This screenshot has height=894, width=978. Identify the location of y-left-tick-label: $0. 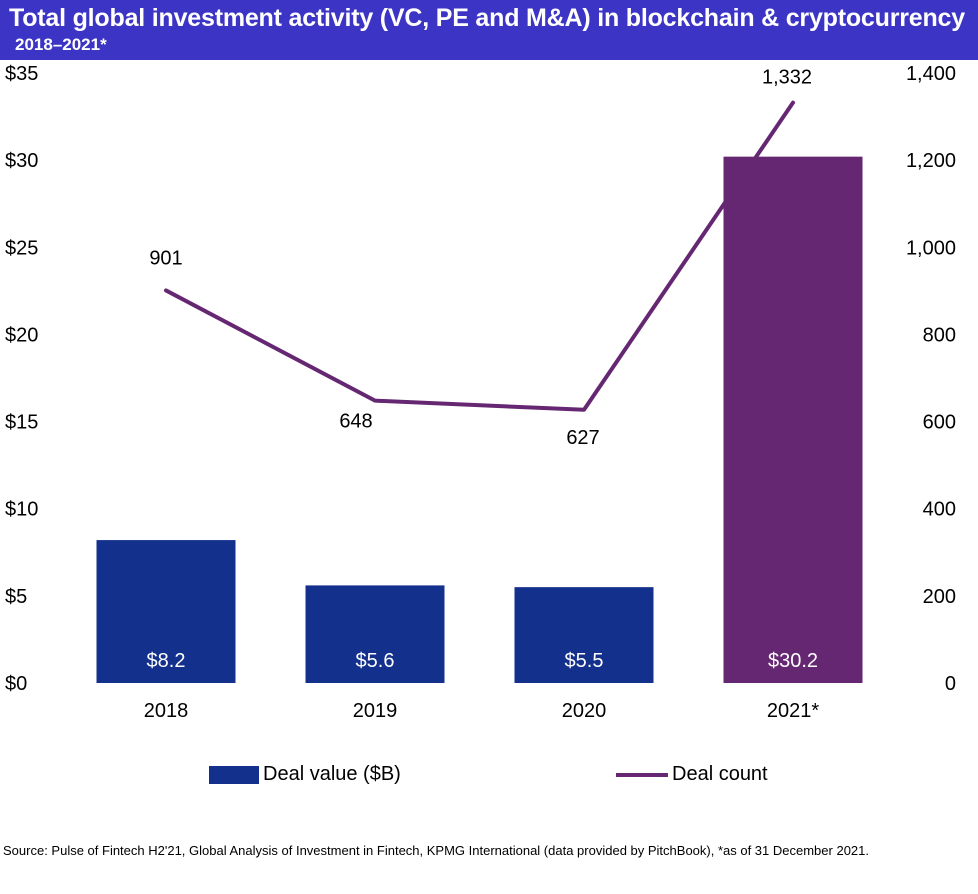
(16, 684).